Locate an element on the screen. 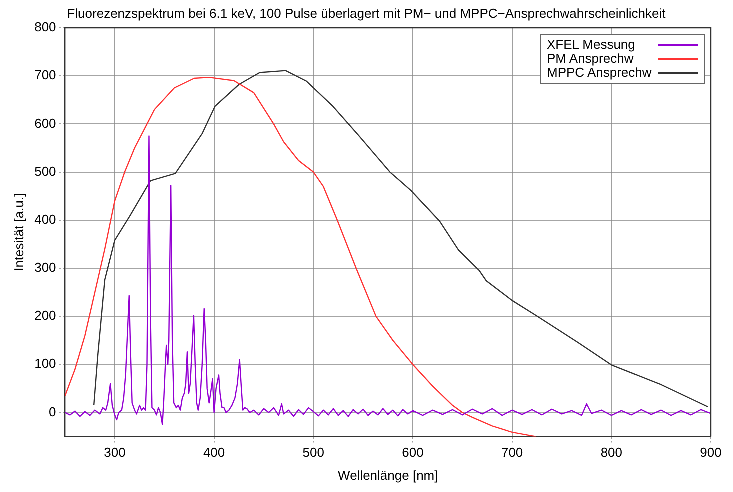 The width and height of the screenshot is (733, 492). x-tick-label: 800 is located at coordinates (611, 452).